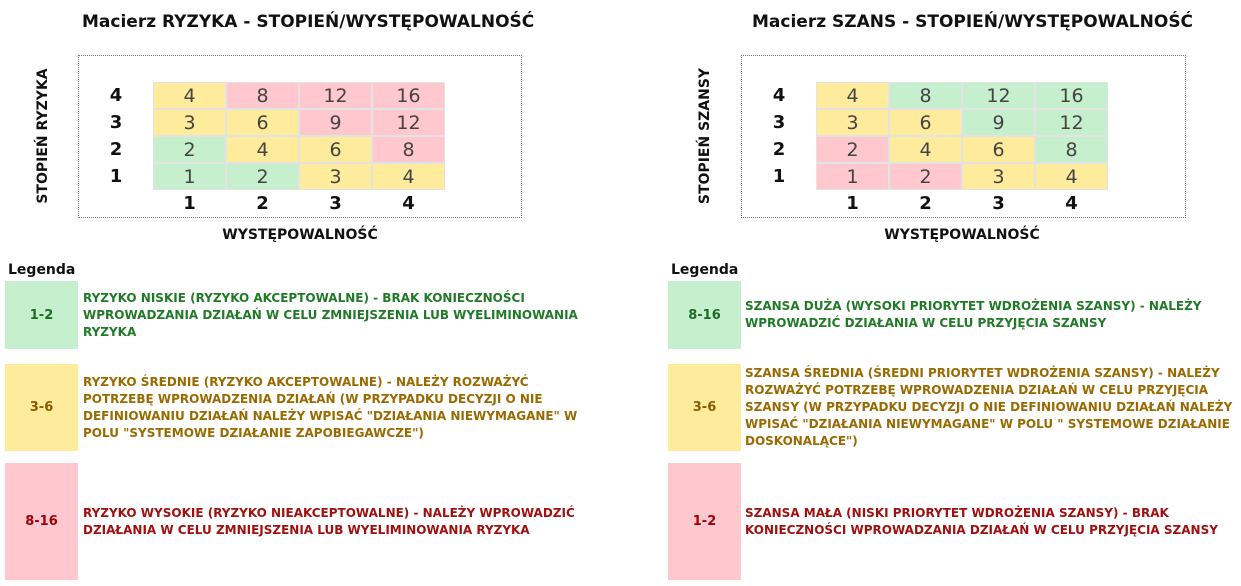  What do you see at coordinates (1071, 95) in the screenshot?
I see `chance-cell: 16` at bounding box center [1071, 95].